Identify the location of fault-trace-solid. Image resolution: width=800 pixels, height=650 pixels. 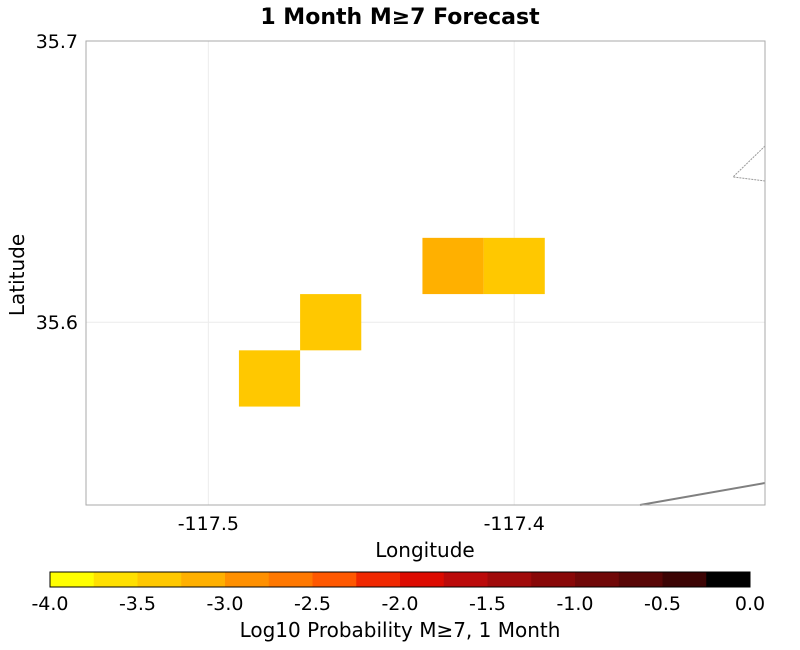
(702, 494).